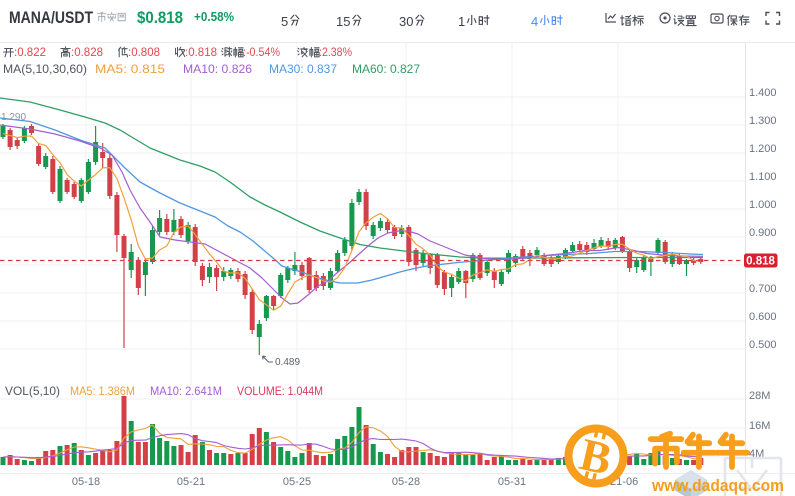 This screenshot has width=795, height=496. Describe the element at coordinates (763, 289) in the screenshot. I see `svg-text: 0.700` at that location.